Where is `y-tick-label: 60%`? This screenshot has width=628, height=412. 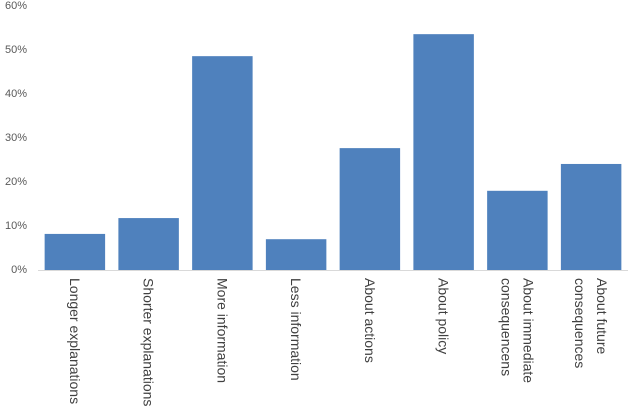
y-tick-label: 60% is located at coordinates (16, 6).